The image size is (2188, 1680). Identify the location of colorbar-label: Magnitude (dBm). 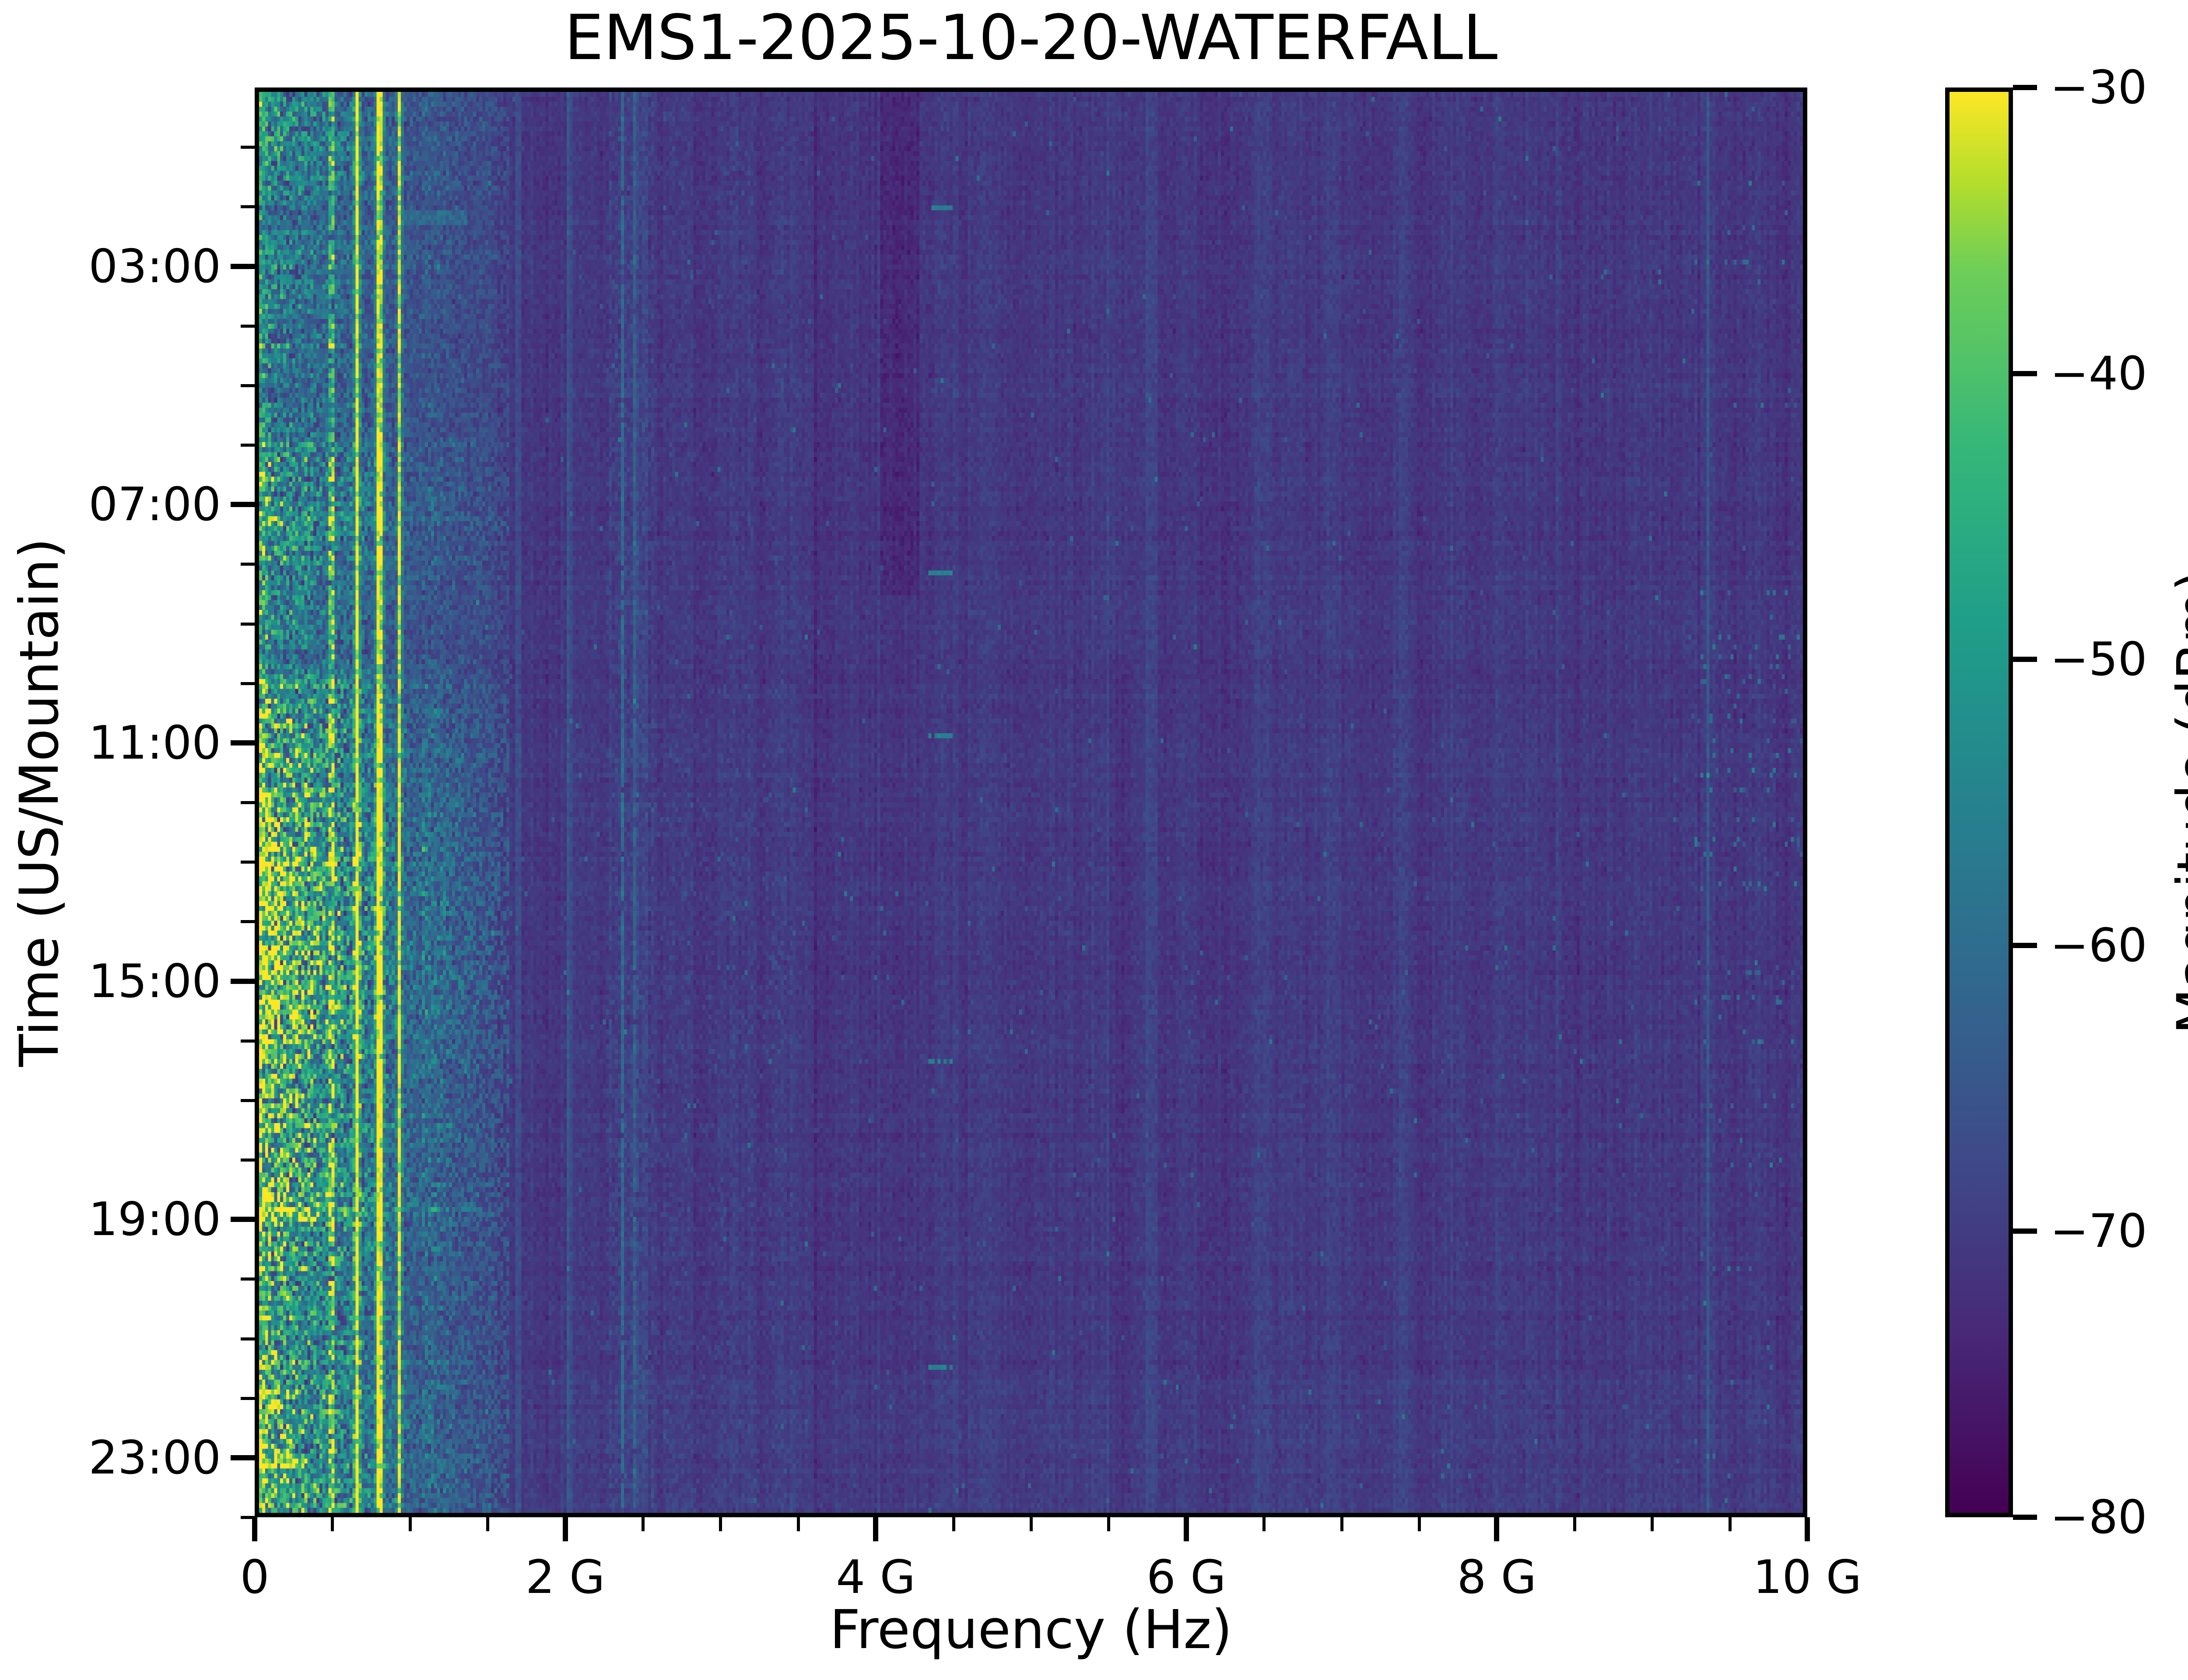
(2177, 802).